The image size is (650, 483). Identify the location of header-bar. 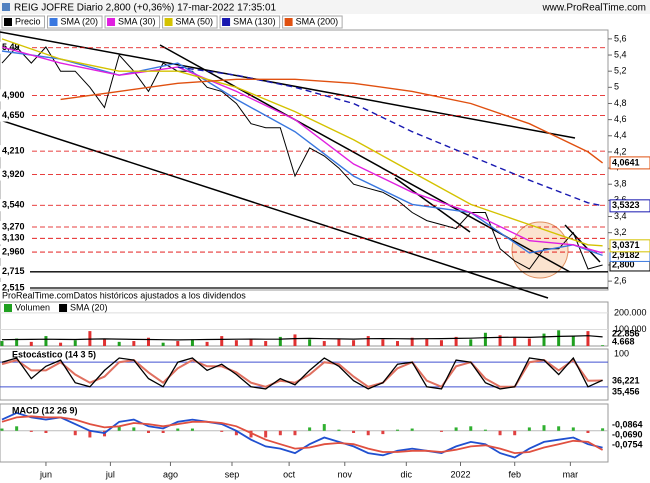
(325, 7).